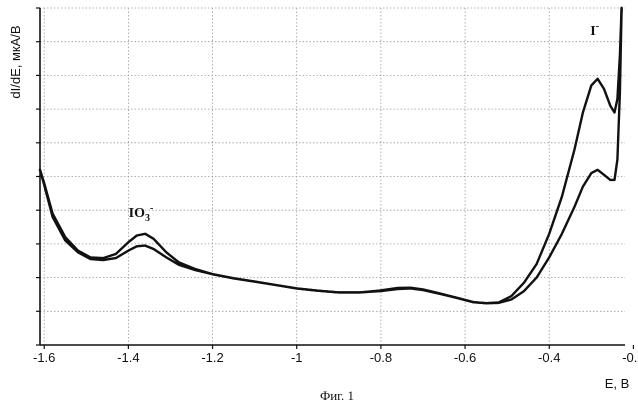 The height and width of the screenshot is (406, 638). What do you see at coordinates (549, 357) in the screenshot?
I see `x-tick-label: -0.4` at bounding box center [549, 357].